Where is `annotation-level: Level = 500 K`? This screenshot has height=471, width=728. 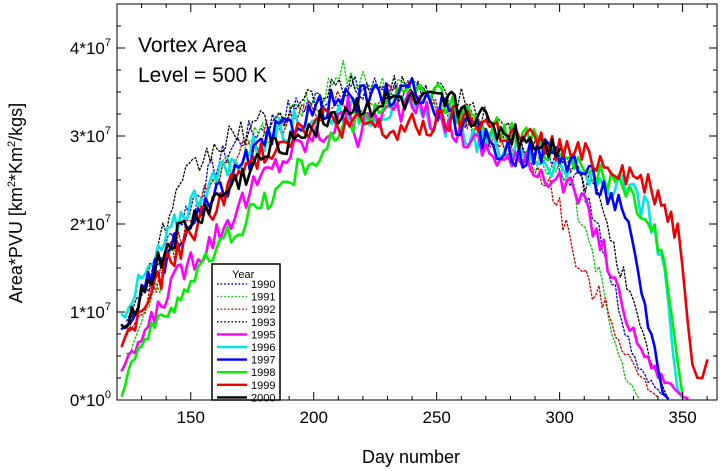
annotation-level: Level = 500 K is located at coordinates (202, 75).